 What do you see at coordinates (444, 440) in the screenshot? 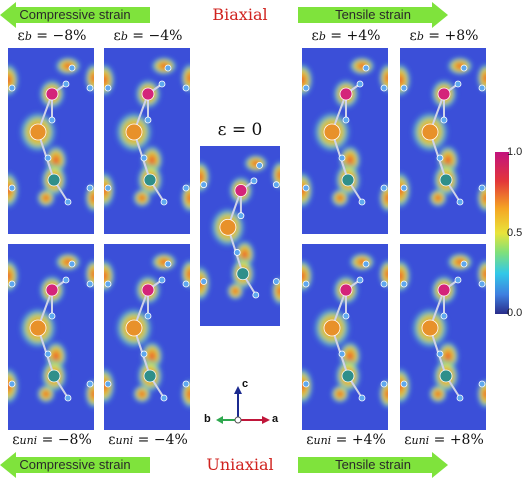
I see `uniaxial-label-4: εuni = +8%` at bounding box center [444, 440].